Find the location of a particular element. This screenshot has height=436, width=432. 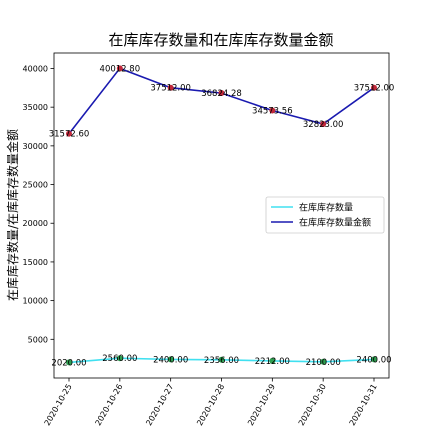

y-tick-label: 30000 is located at coordinates (35, 146).